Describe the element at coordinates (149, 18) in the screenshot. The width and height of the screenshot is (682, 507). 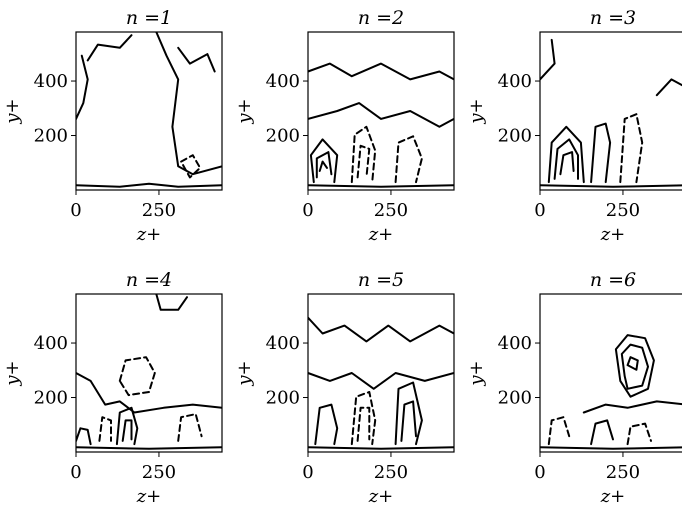
I see `panel-title: n =1` at that location.